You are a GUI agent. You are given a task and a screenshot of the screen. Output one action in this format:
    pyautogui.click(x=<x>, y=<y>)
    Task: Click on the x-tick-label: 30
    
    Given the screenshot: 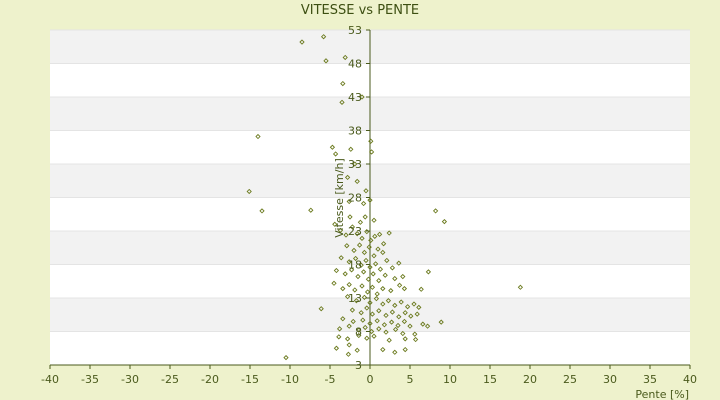 What is the action you would take?
    pyautogui.click(x=610, y=379)
    